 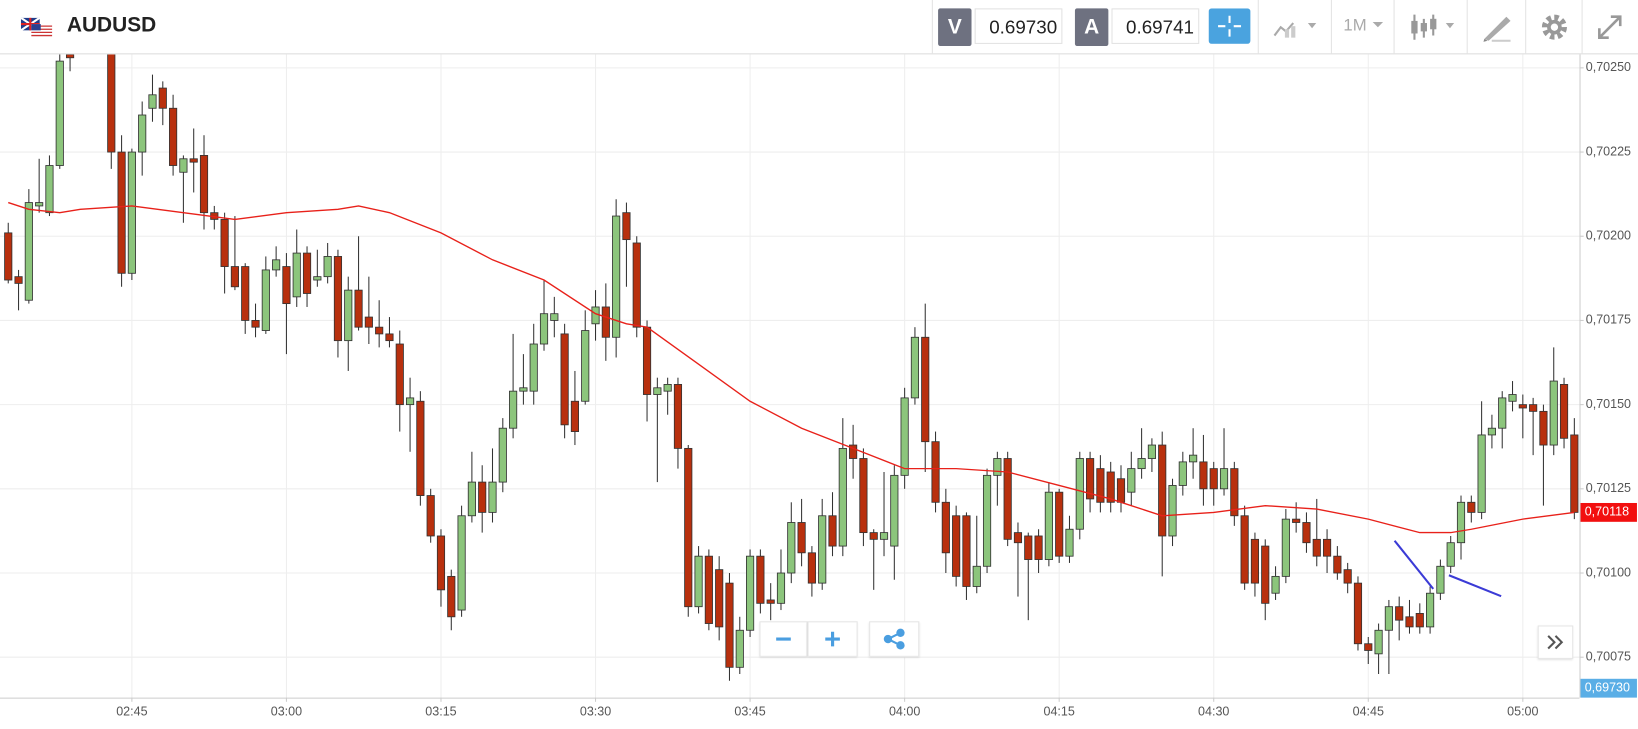 I want to click on fullscreen-button, so click(x=1609, y=27).